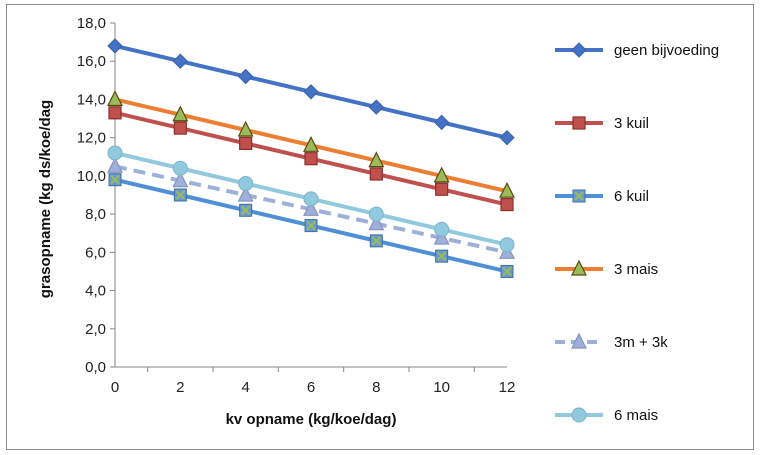  I want to click on series-3-mais, so click(311, 144).